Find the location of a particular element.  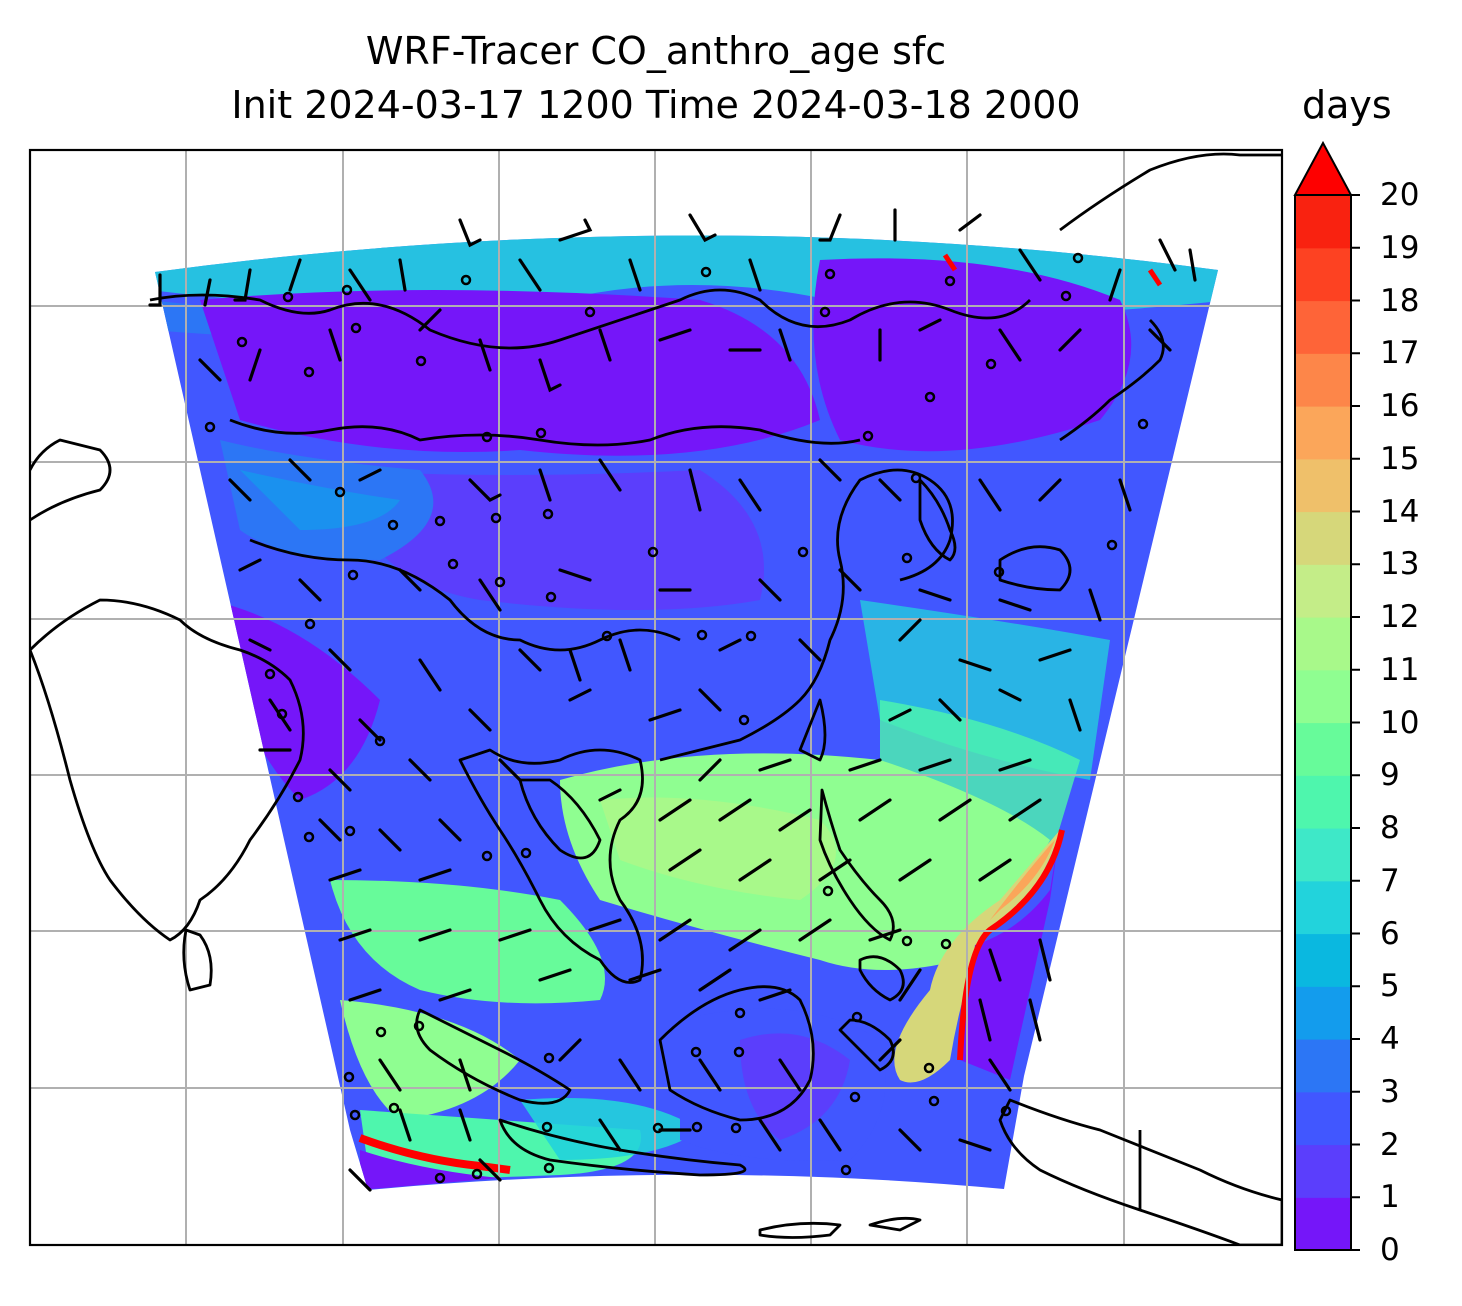

colorbar-tick-label: 3 is located at coordinates (1390, 1091).